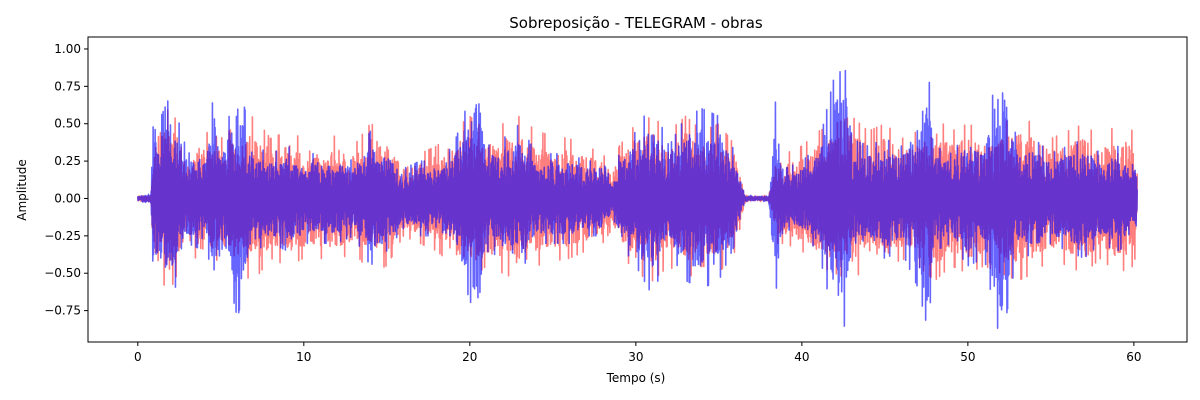 The width and height of the screenshot is (1200, 400). What do you see at coordinates (62, 236) in the screenshot?
I see `y-tick-label: −0.25` at bounding box center [62, 236].